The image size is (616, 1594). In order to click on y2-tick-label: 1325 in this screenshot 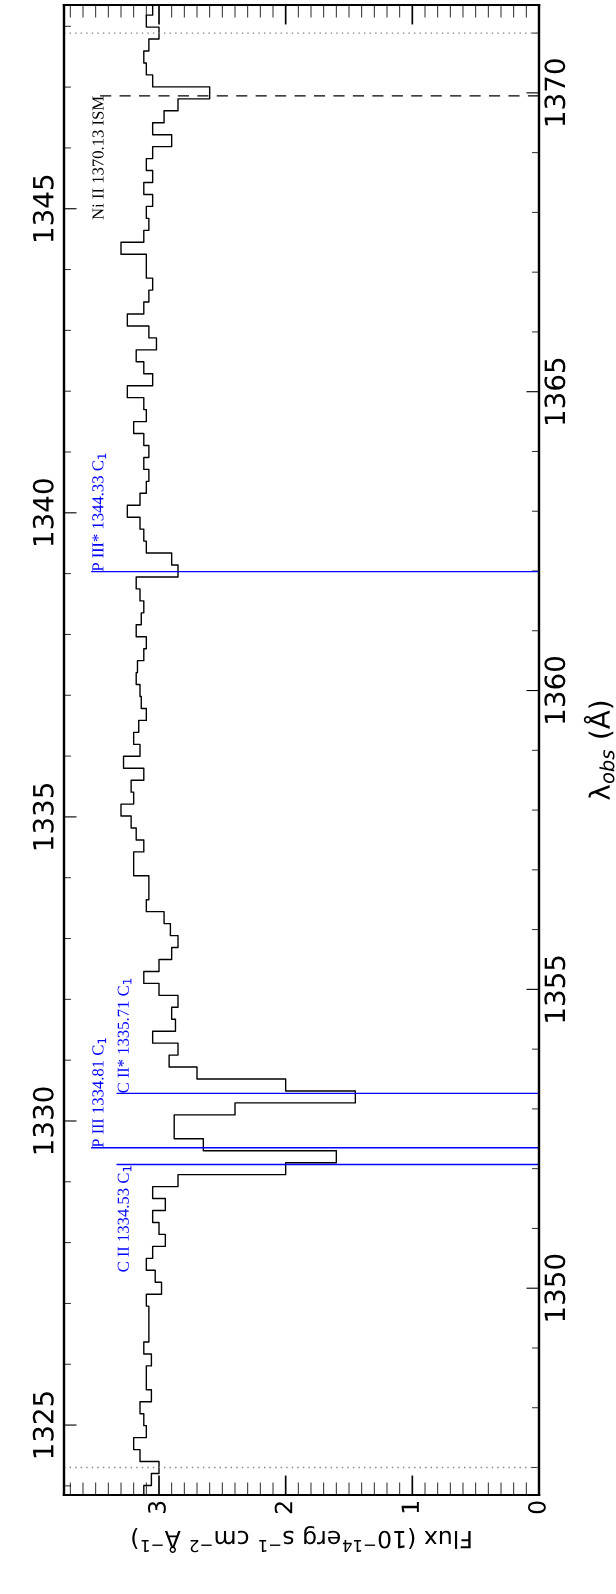, I will do `click(43, 1425)`.